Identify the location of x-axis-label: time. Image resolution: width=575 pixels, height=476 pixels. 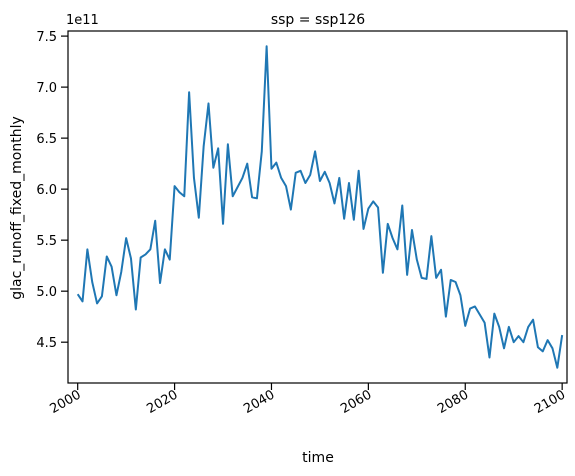
(318, 458).